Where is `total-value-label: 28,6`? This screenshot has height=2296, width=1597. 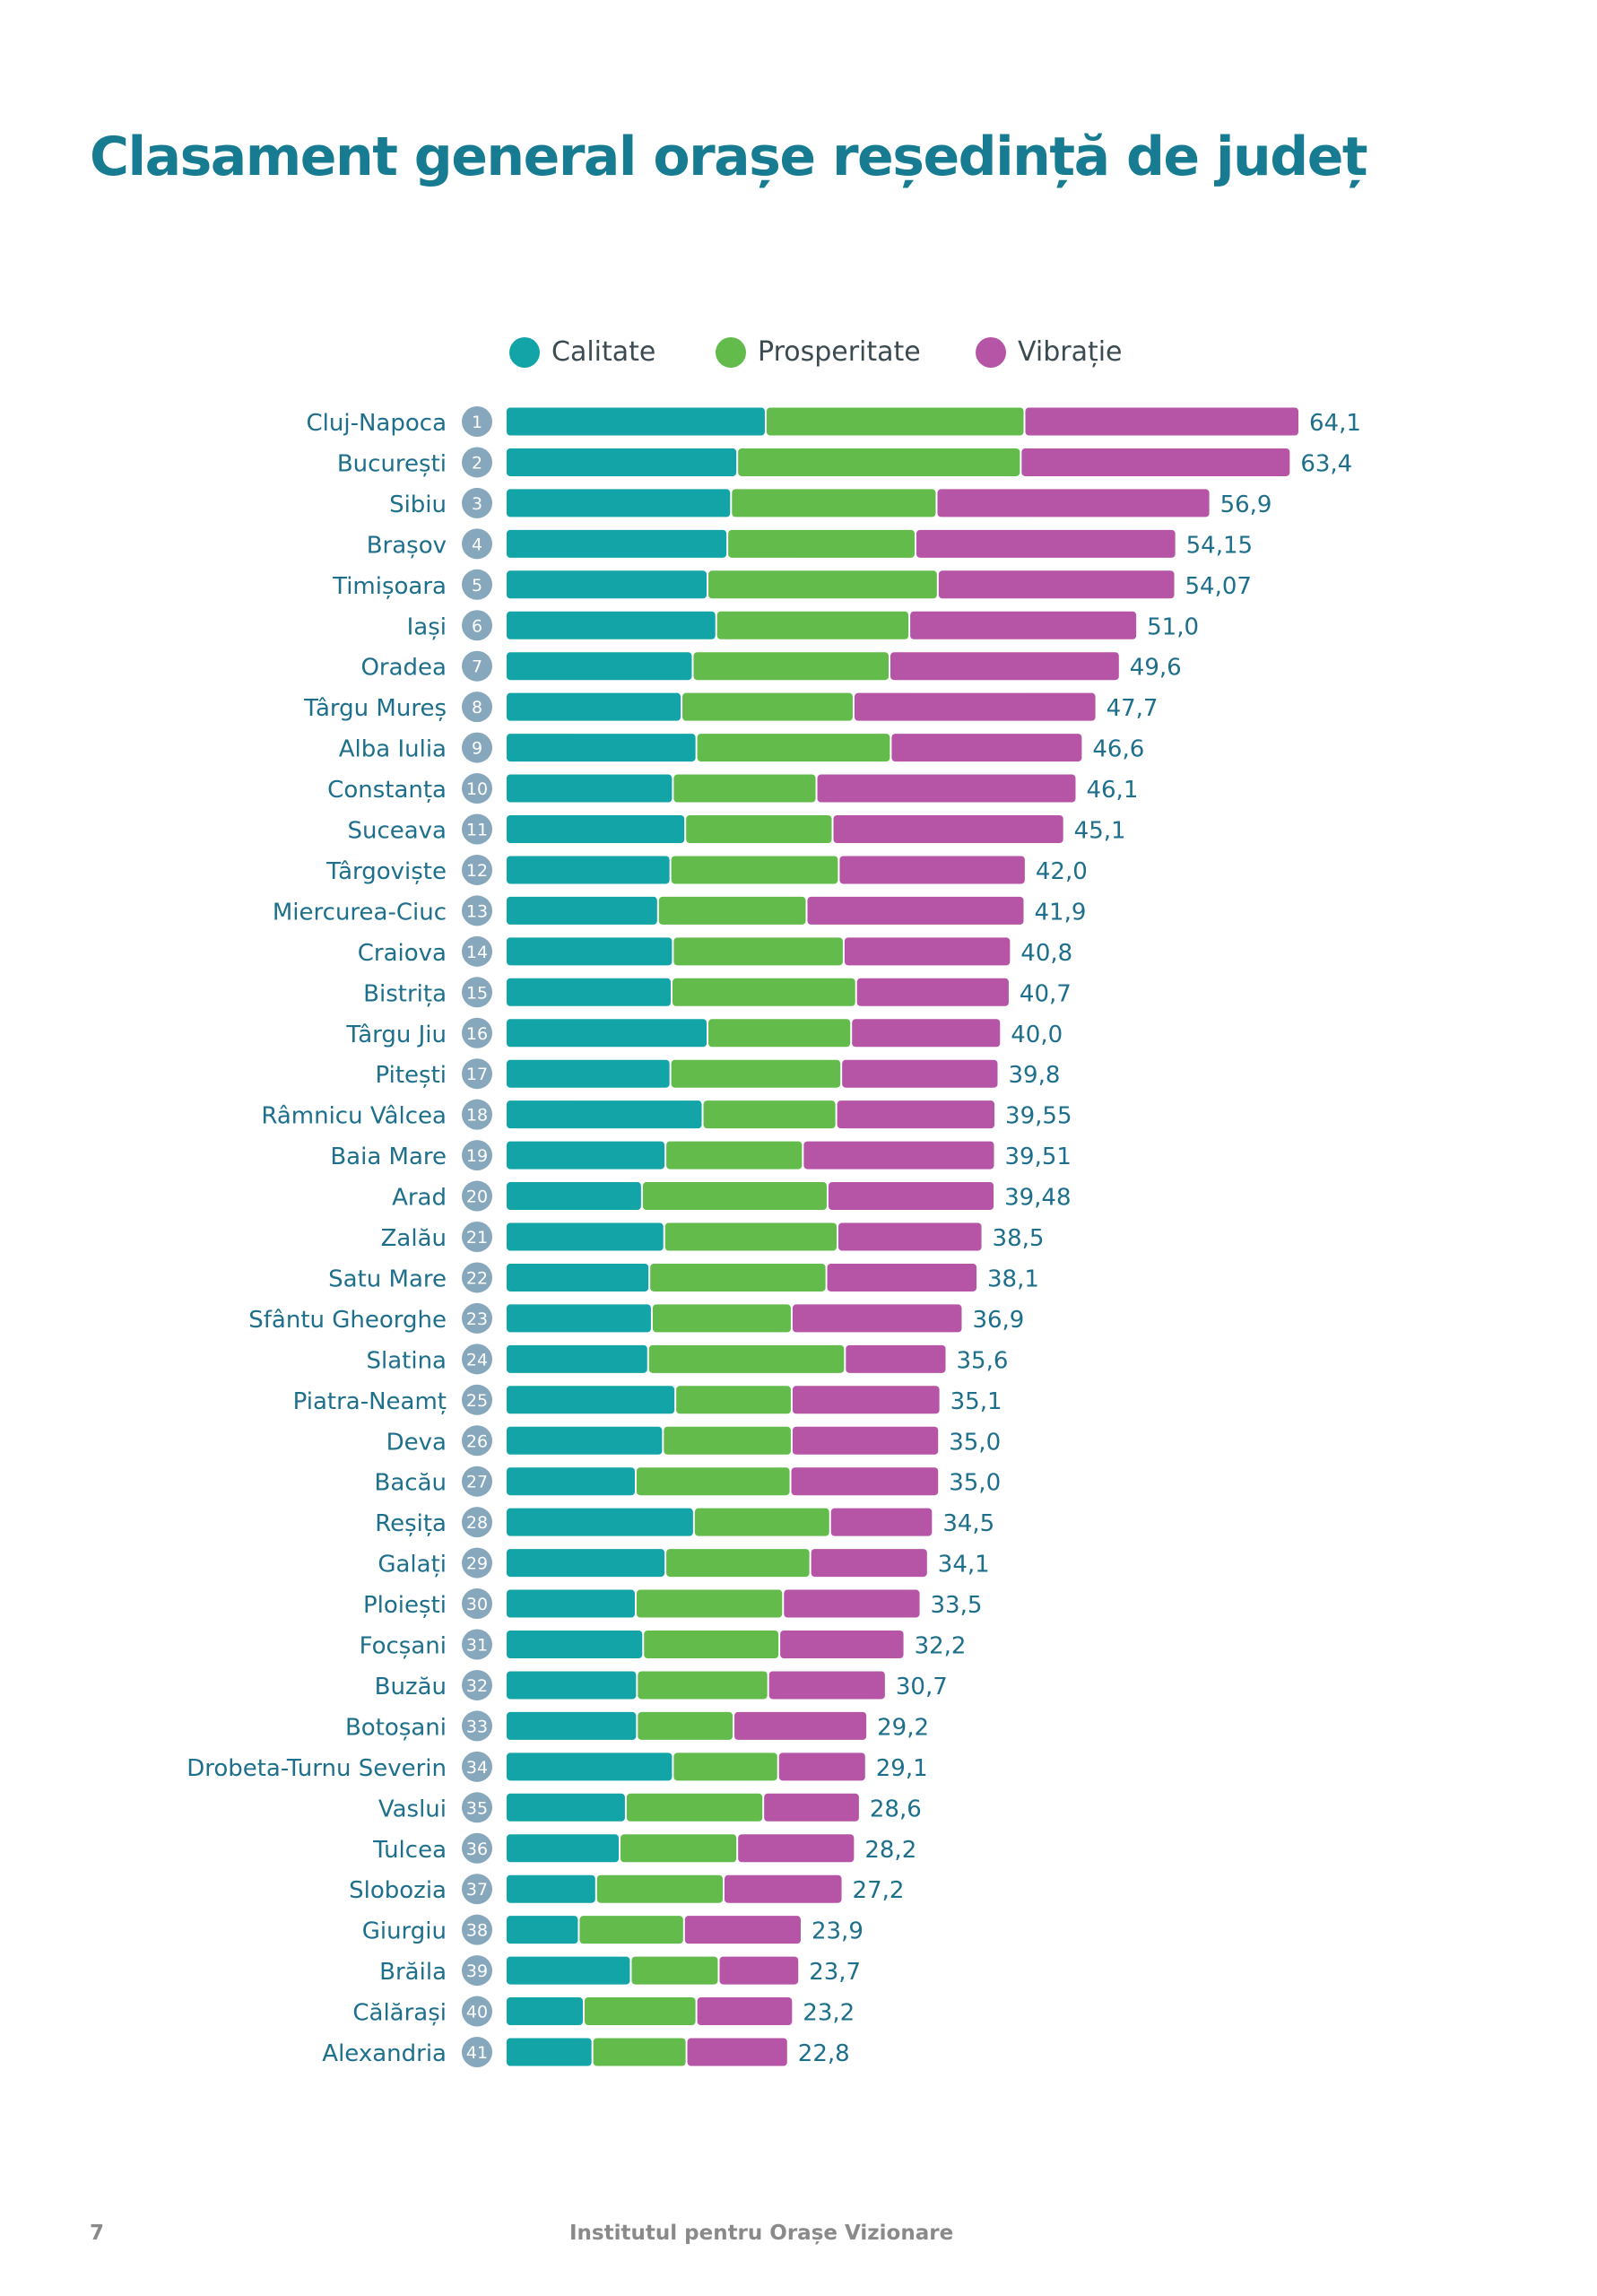 total-value-label: 28,6 is located at coordinates (896, 1809).